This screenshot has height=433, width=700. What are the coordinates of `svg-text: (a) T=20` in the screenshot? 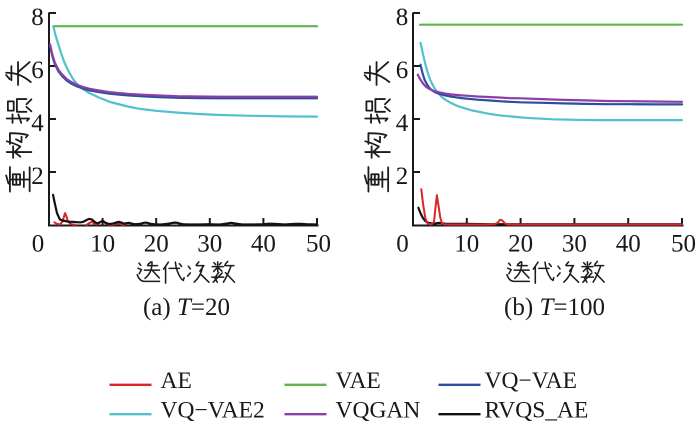 It's located at (186, 307).